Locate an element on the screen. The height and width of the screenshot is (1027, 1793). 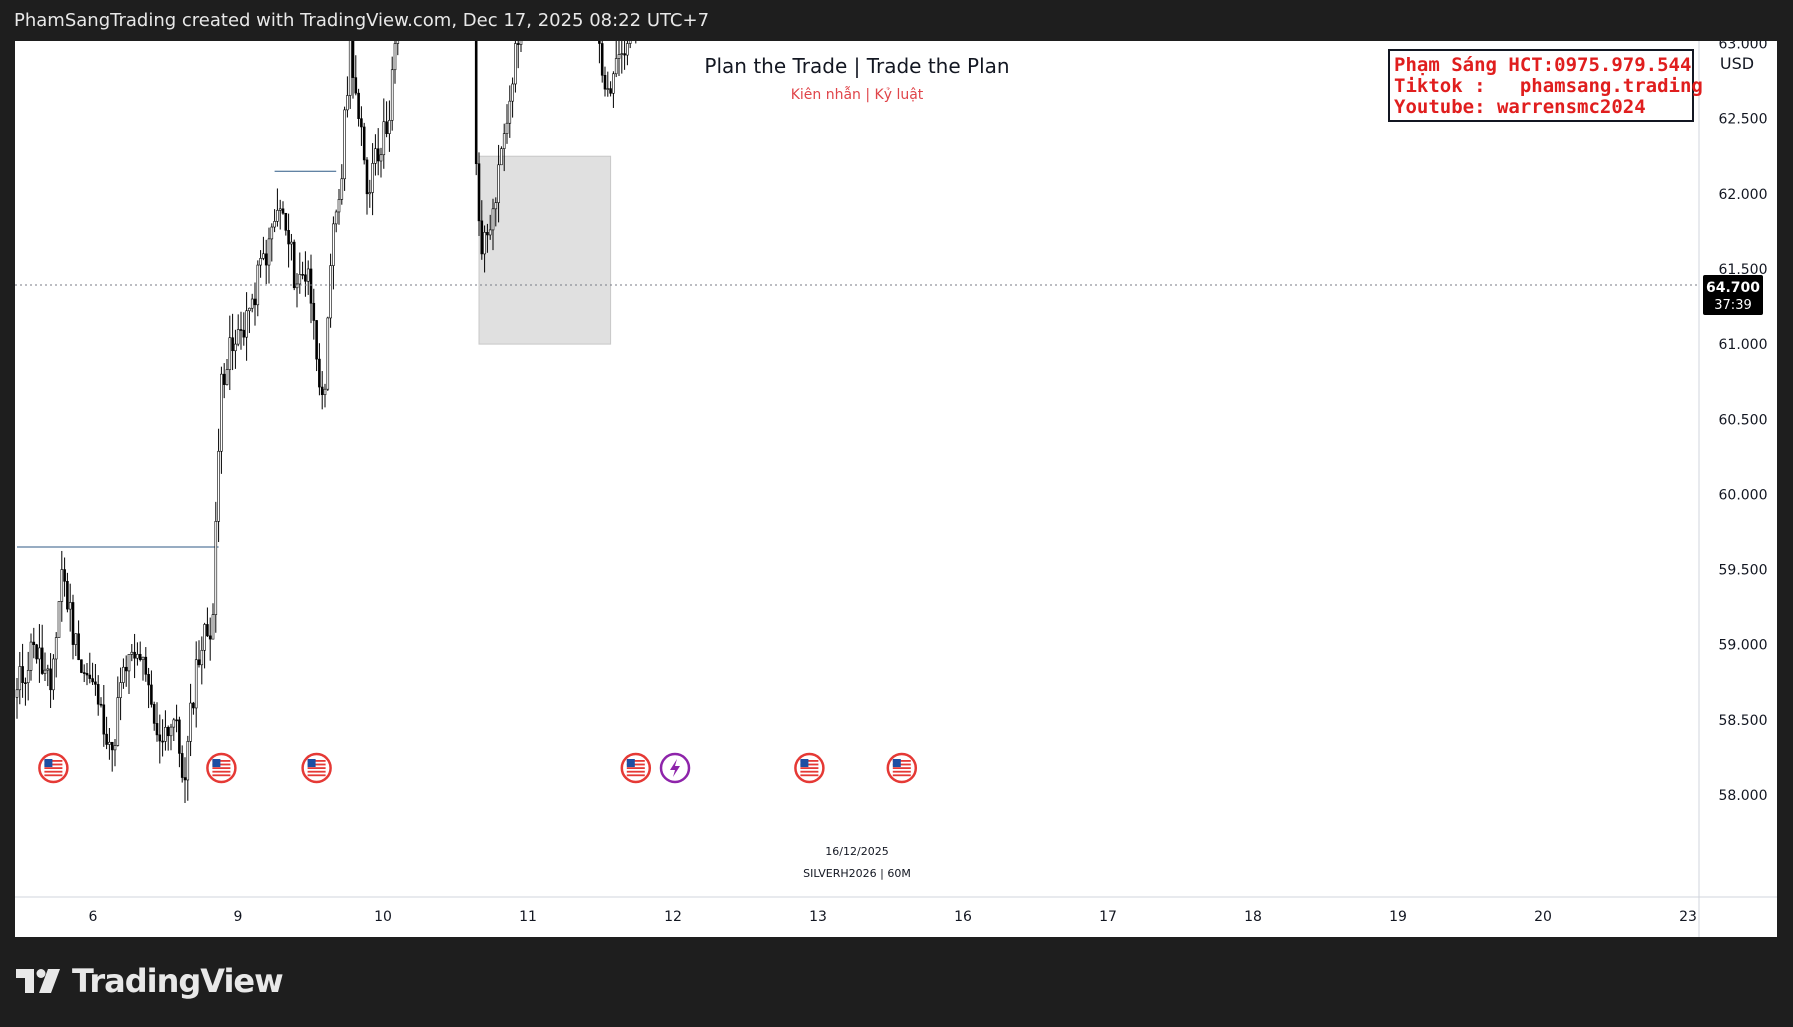
time-tick-label: 17 is located at coordinates (1108, 917).